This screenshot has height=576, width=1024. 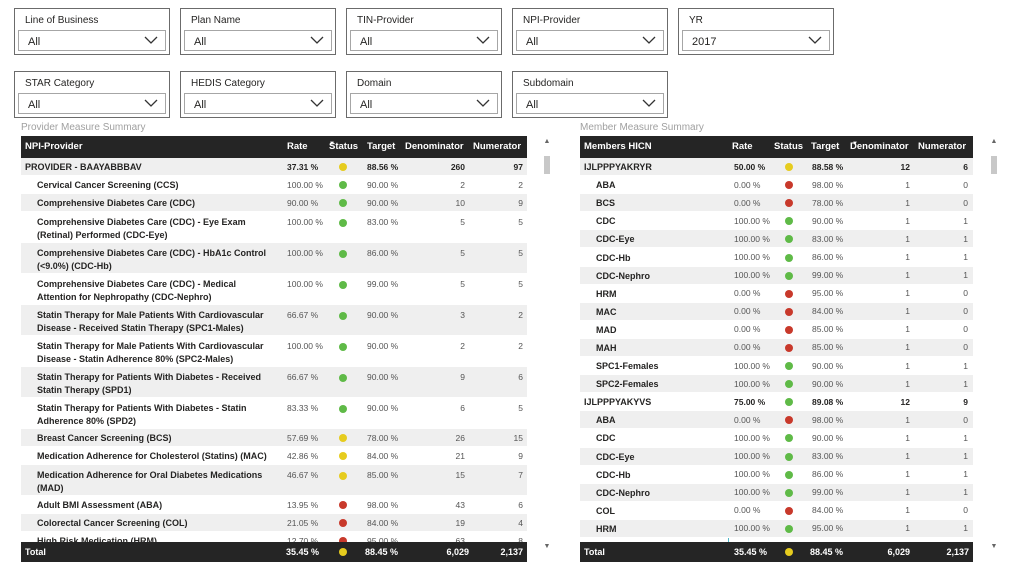 What do you see at coordinates (303, 522) in the screenshot?
I see `row-rate: 21.05 %` at bounding box center [303, 522].